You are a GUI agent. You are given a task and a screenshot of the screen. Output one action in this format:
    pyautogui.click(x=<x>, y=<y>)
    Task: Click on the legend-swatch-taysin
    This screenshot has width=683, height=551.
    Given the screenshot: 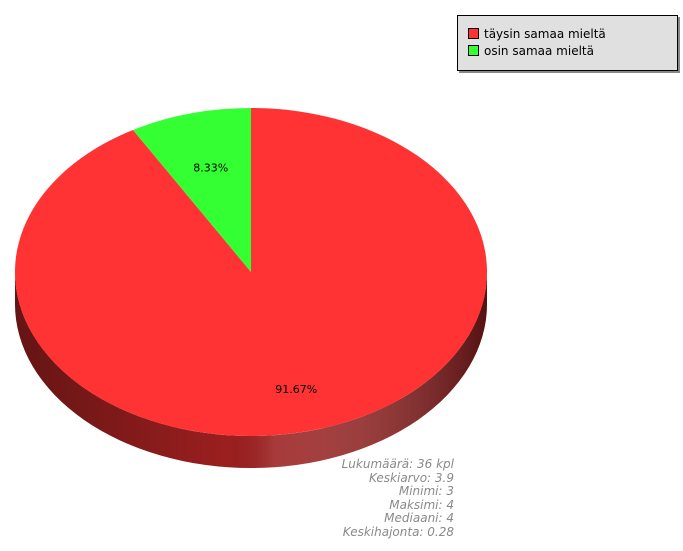 What is the action you would take?
    pyautogui.click(x=473, y=33)
    